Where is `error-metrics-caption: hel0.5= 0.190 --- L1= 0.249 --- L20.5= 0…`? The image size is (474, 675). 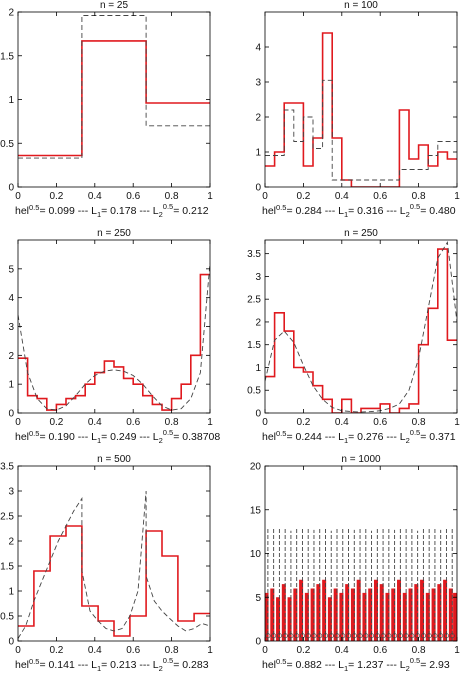
error-metrics-caption: hel0.5= 0.190 --- L1= 0.249 --- L20.5= 0… is located at coordinates (117, 436).